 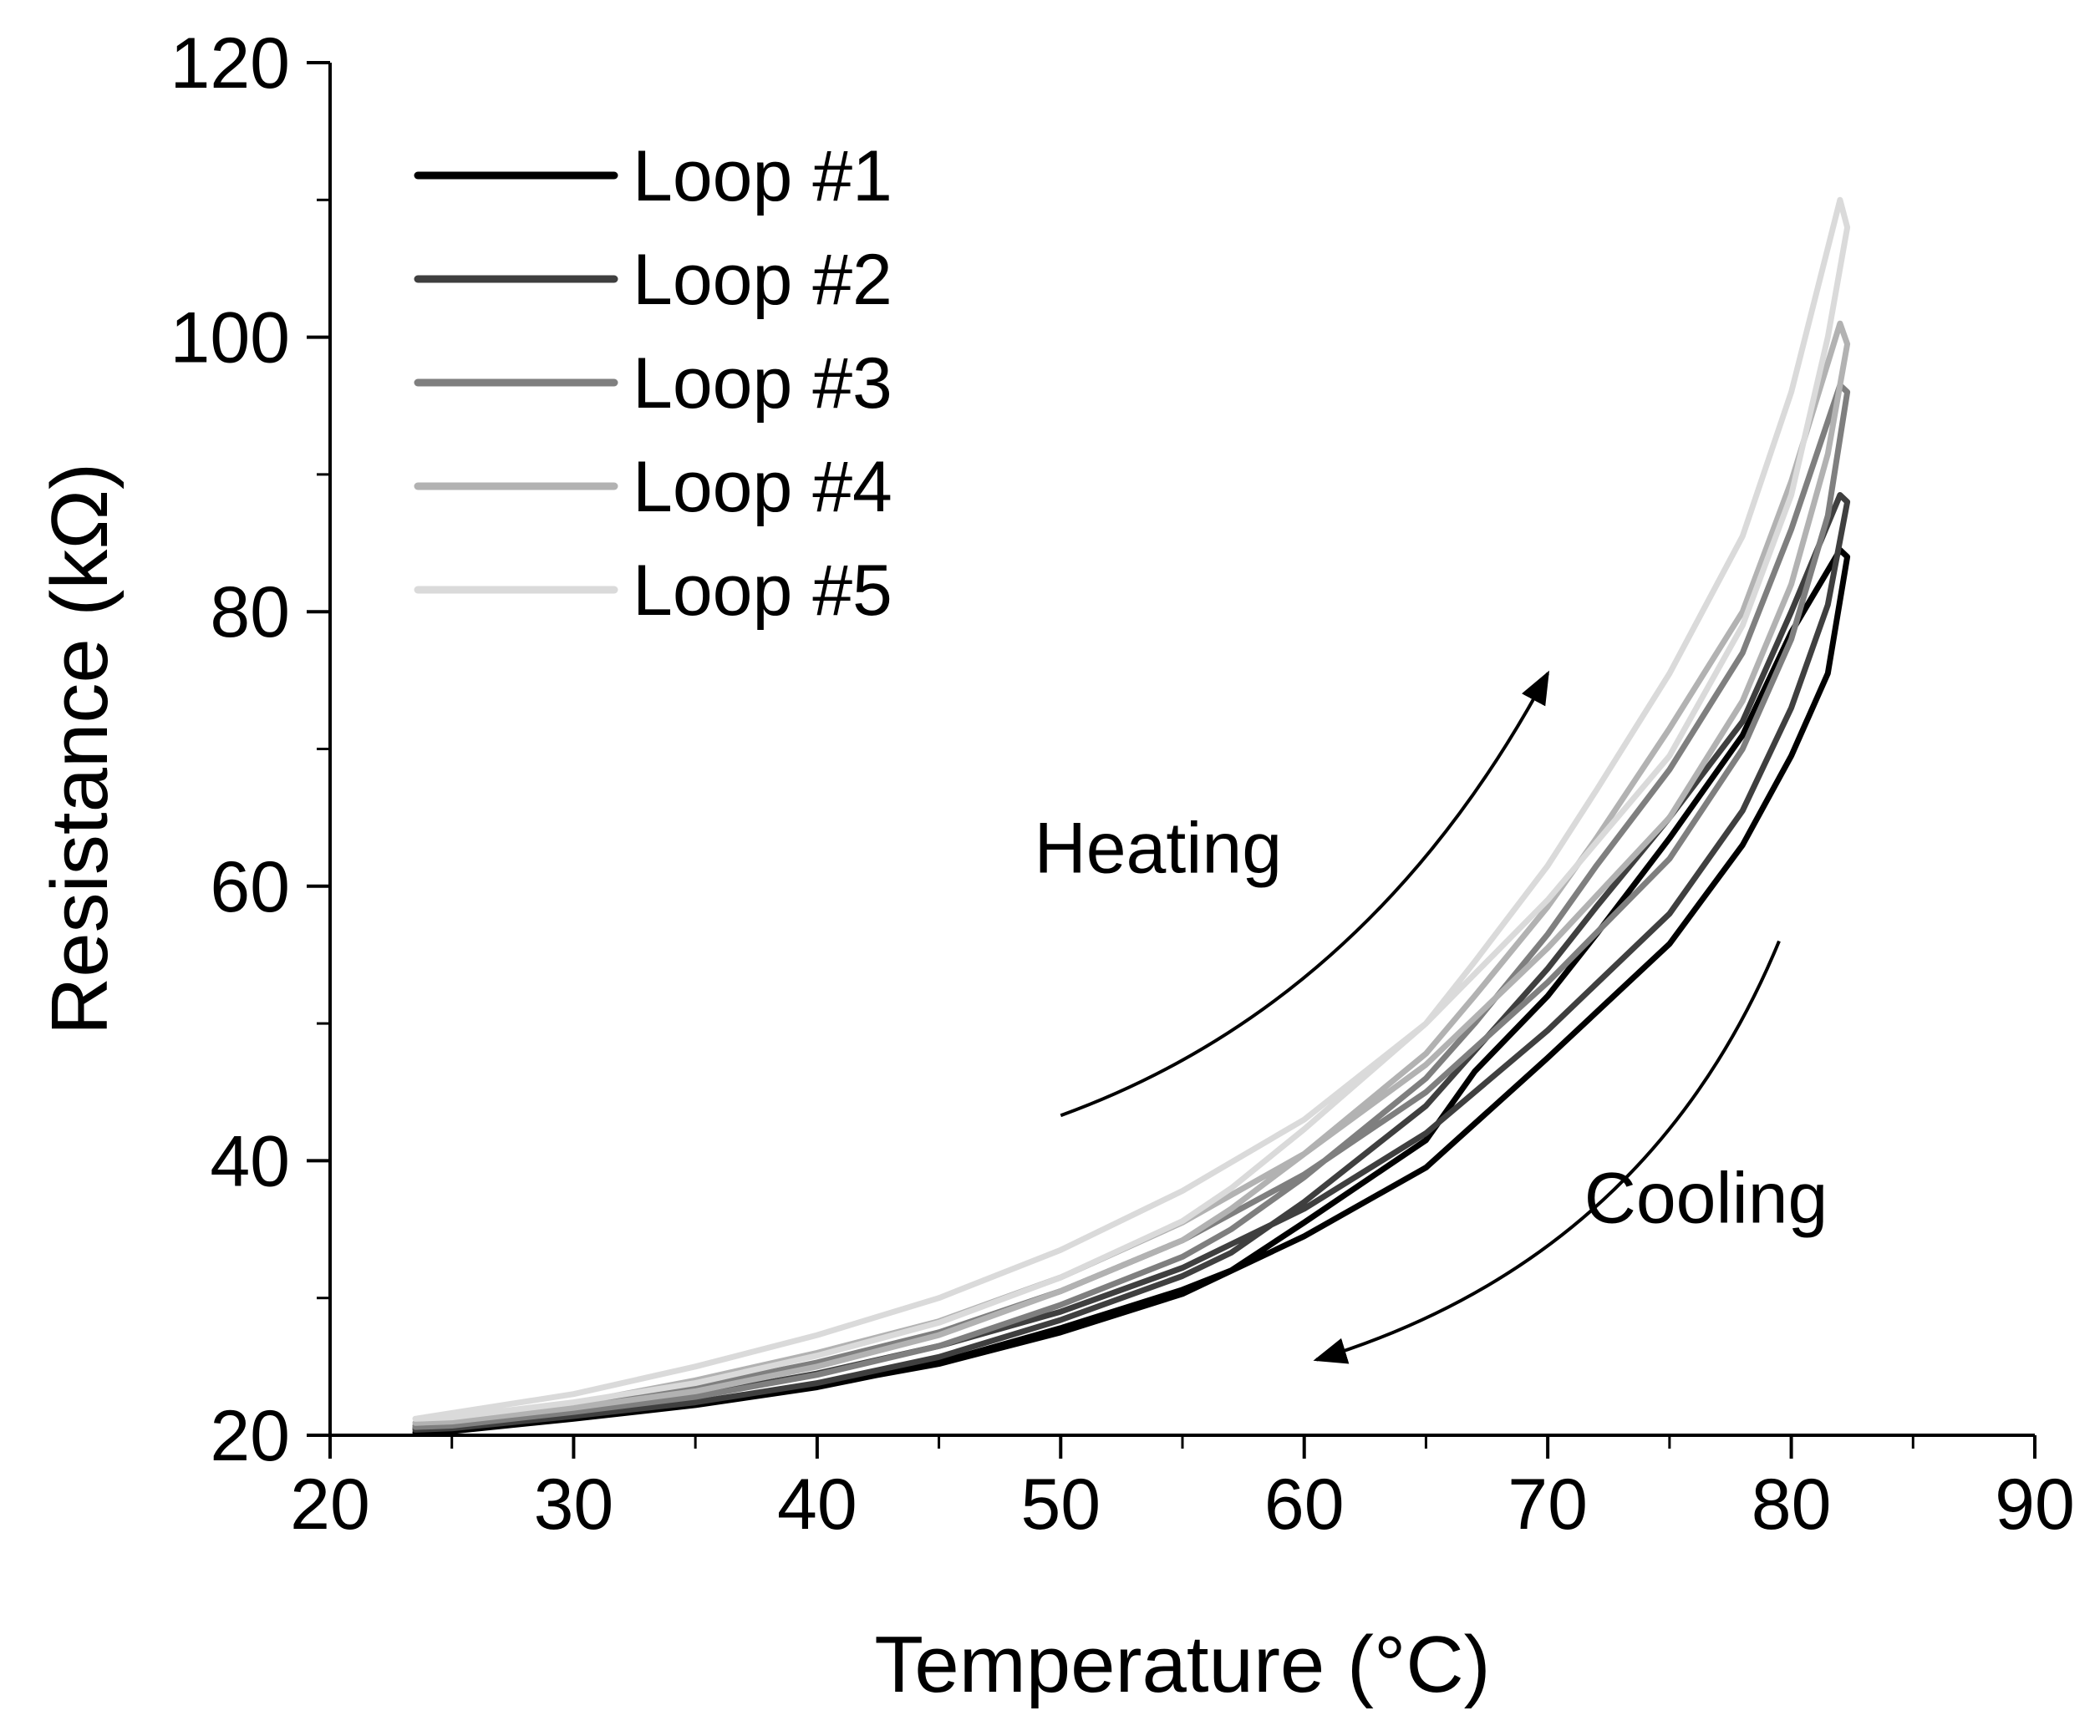 I want to click on annotation-heating: Heating, so click(x=1158, y=848).